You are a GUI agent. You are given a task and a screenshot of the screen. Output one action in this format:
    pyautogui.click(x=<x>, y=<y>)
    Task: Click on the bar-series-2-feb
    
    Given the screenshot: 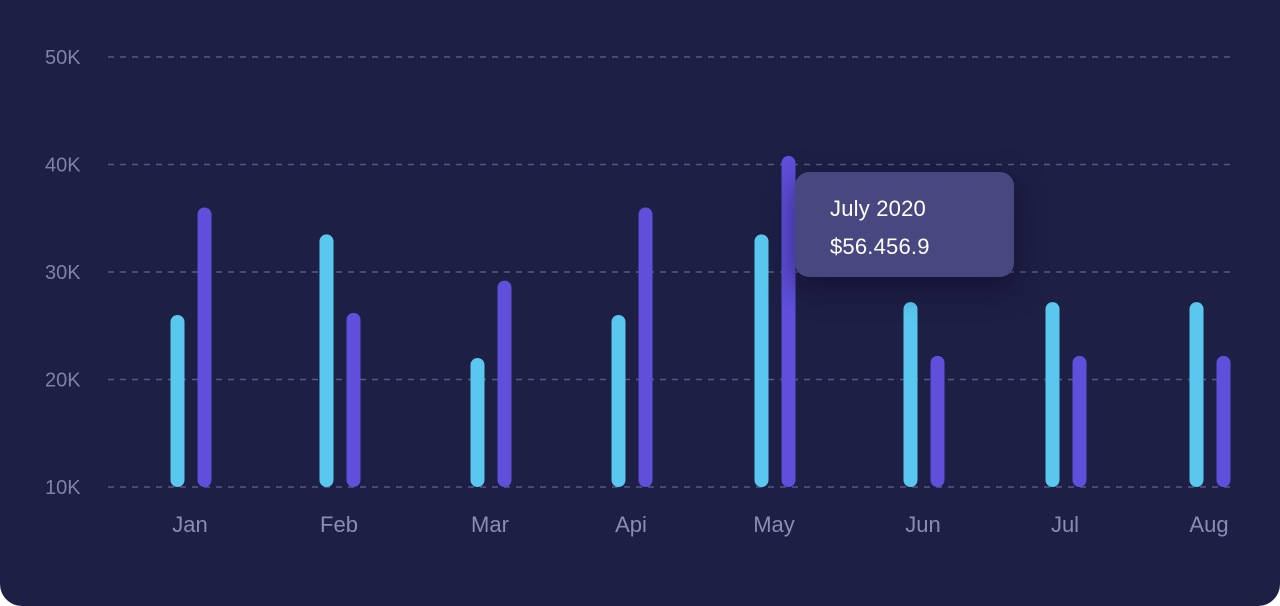 What is the action you would take?
    pyautogui.click(x=353, y=399)
    